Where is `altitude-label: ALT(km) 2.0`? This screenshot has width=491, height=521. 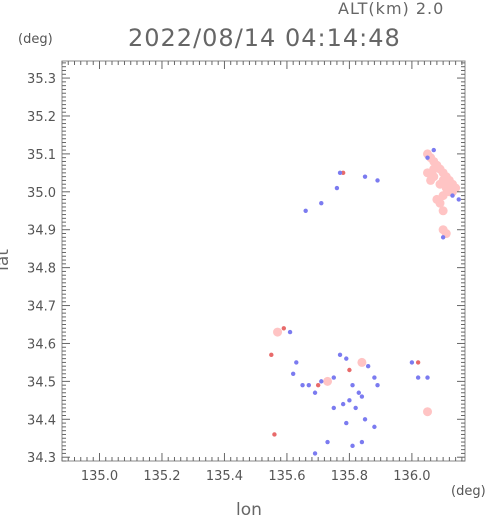 altitude-label: ALT(km) 2.0 is located at coordinates (391, 9).